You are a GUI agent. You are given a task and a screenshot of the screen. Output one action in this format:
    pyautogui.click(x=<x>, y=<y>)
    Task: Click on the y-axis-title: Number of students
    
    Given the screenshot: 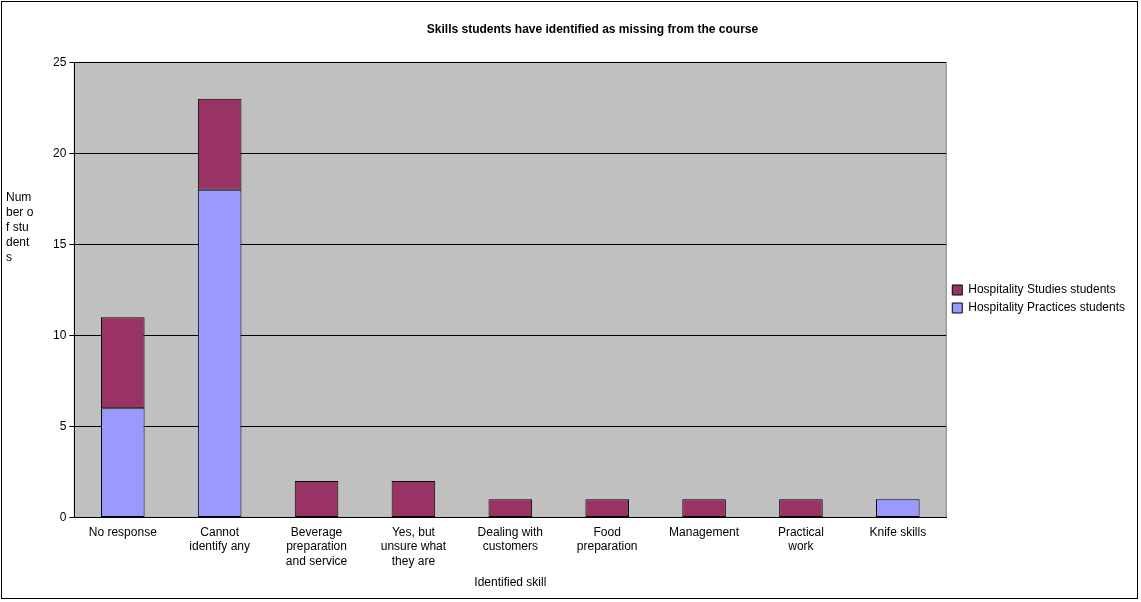 What is the action you would take?
    pyautogui.click(x=20, y=227)
    